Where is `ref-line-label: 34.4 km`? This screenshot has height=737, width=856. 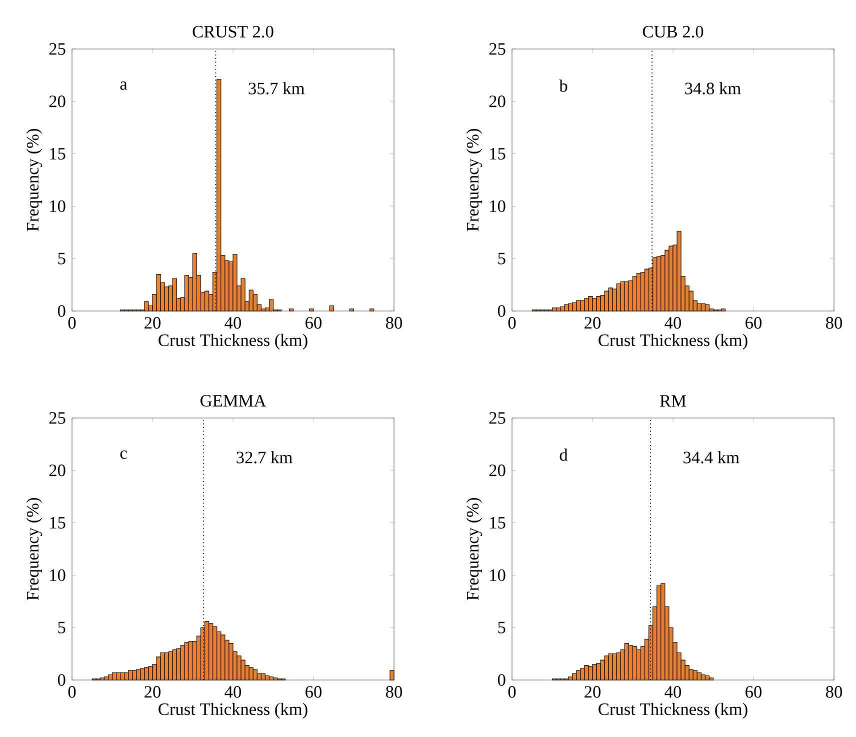 ref-line-label: 34.4 km is located at coordinates (712, 457).